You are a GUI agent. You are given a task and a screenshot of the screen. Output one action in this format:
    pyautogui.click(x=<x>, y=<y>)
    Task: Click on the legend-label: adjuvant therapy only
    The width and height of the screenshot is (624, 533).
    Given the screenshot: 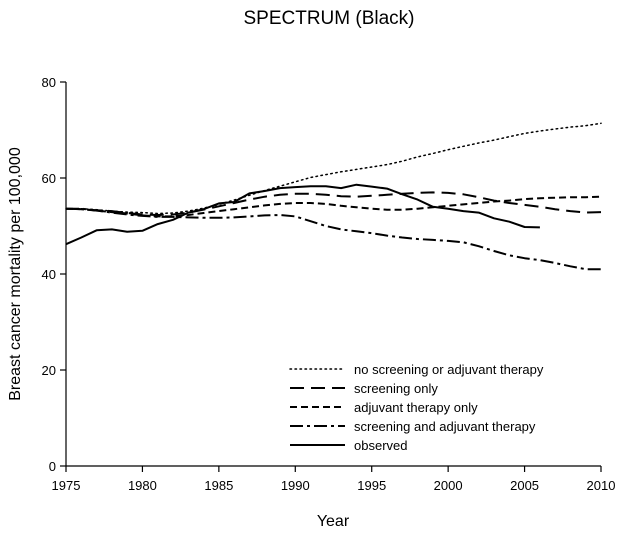 What is the action you would take?
    pyautogui.click(x=416, y=407)
    